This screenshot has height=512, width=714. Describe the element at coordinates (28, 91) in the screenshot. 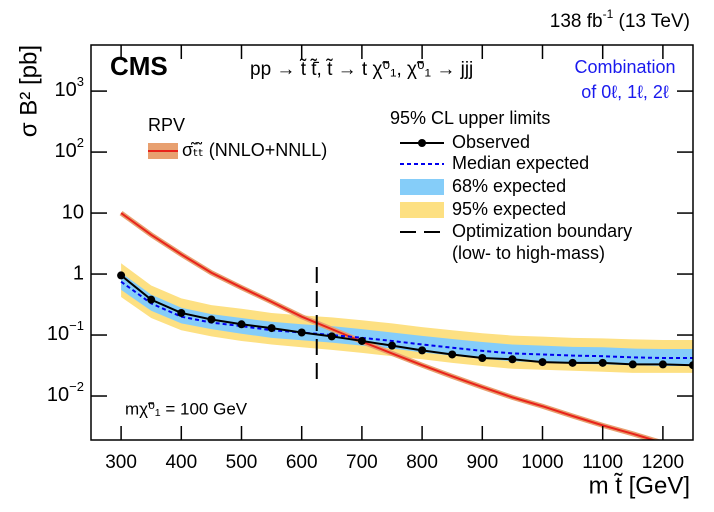

I see `y-axis-label: σ B² [pb]` at that location.